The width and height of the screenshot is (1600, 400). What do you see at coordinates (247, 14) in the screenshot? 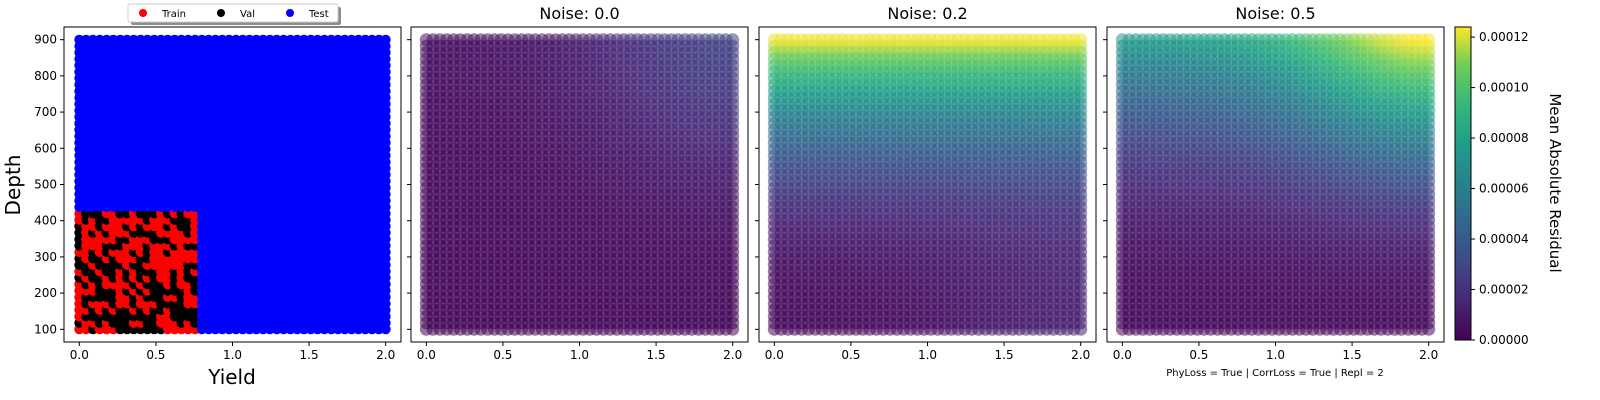
I see `legend-label-val: Val` at bounding box center [247, 14].